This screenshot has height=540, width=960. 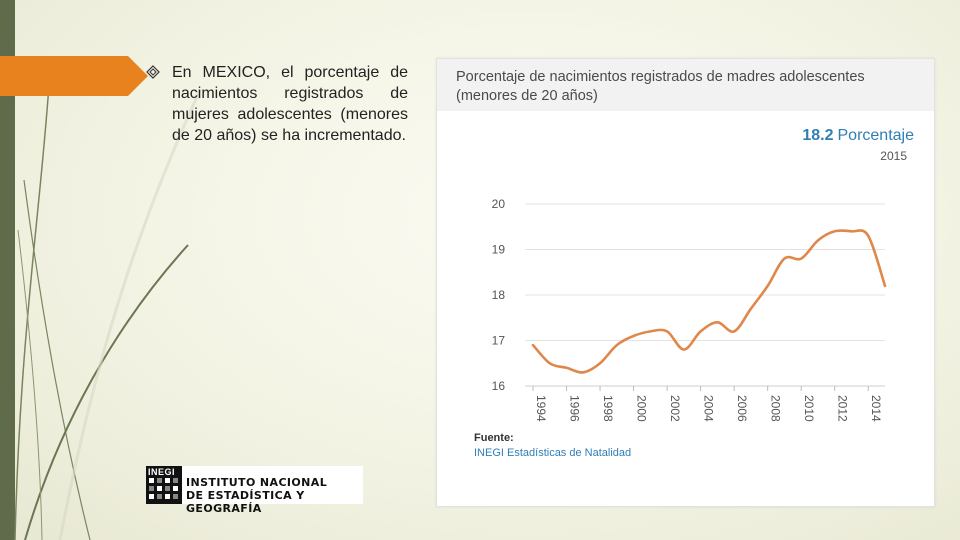 What do you see at coordinates (575, 408) in the screenshot?
I see `x-tick-label: 1996` at bounding box center [575, 408].